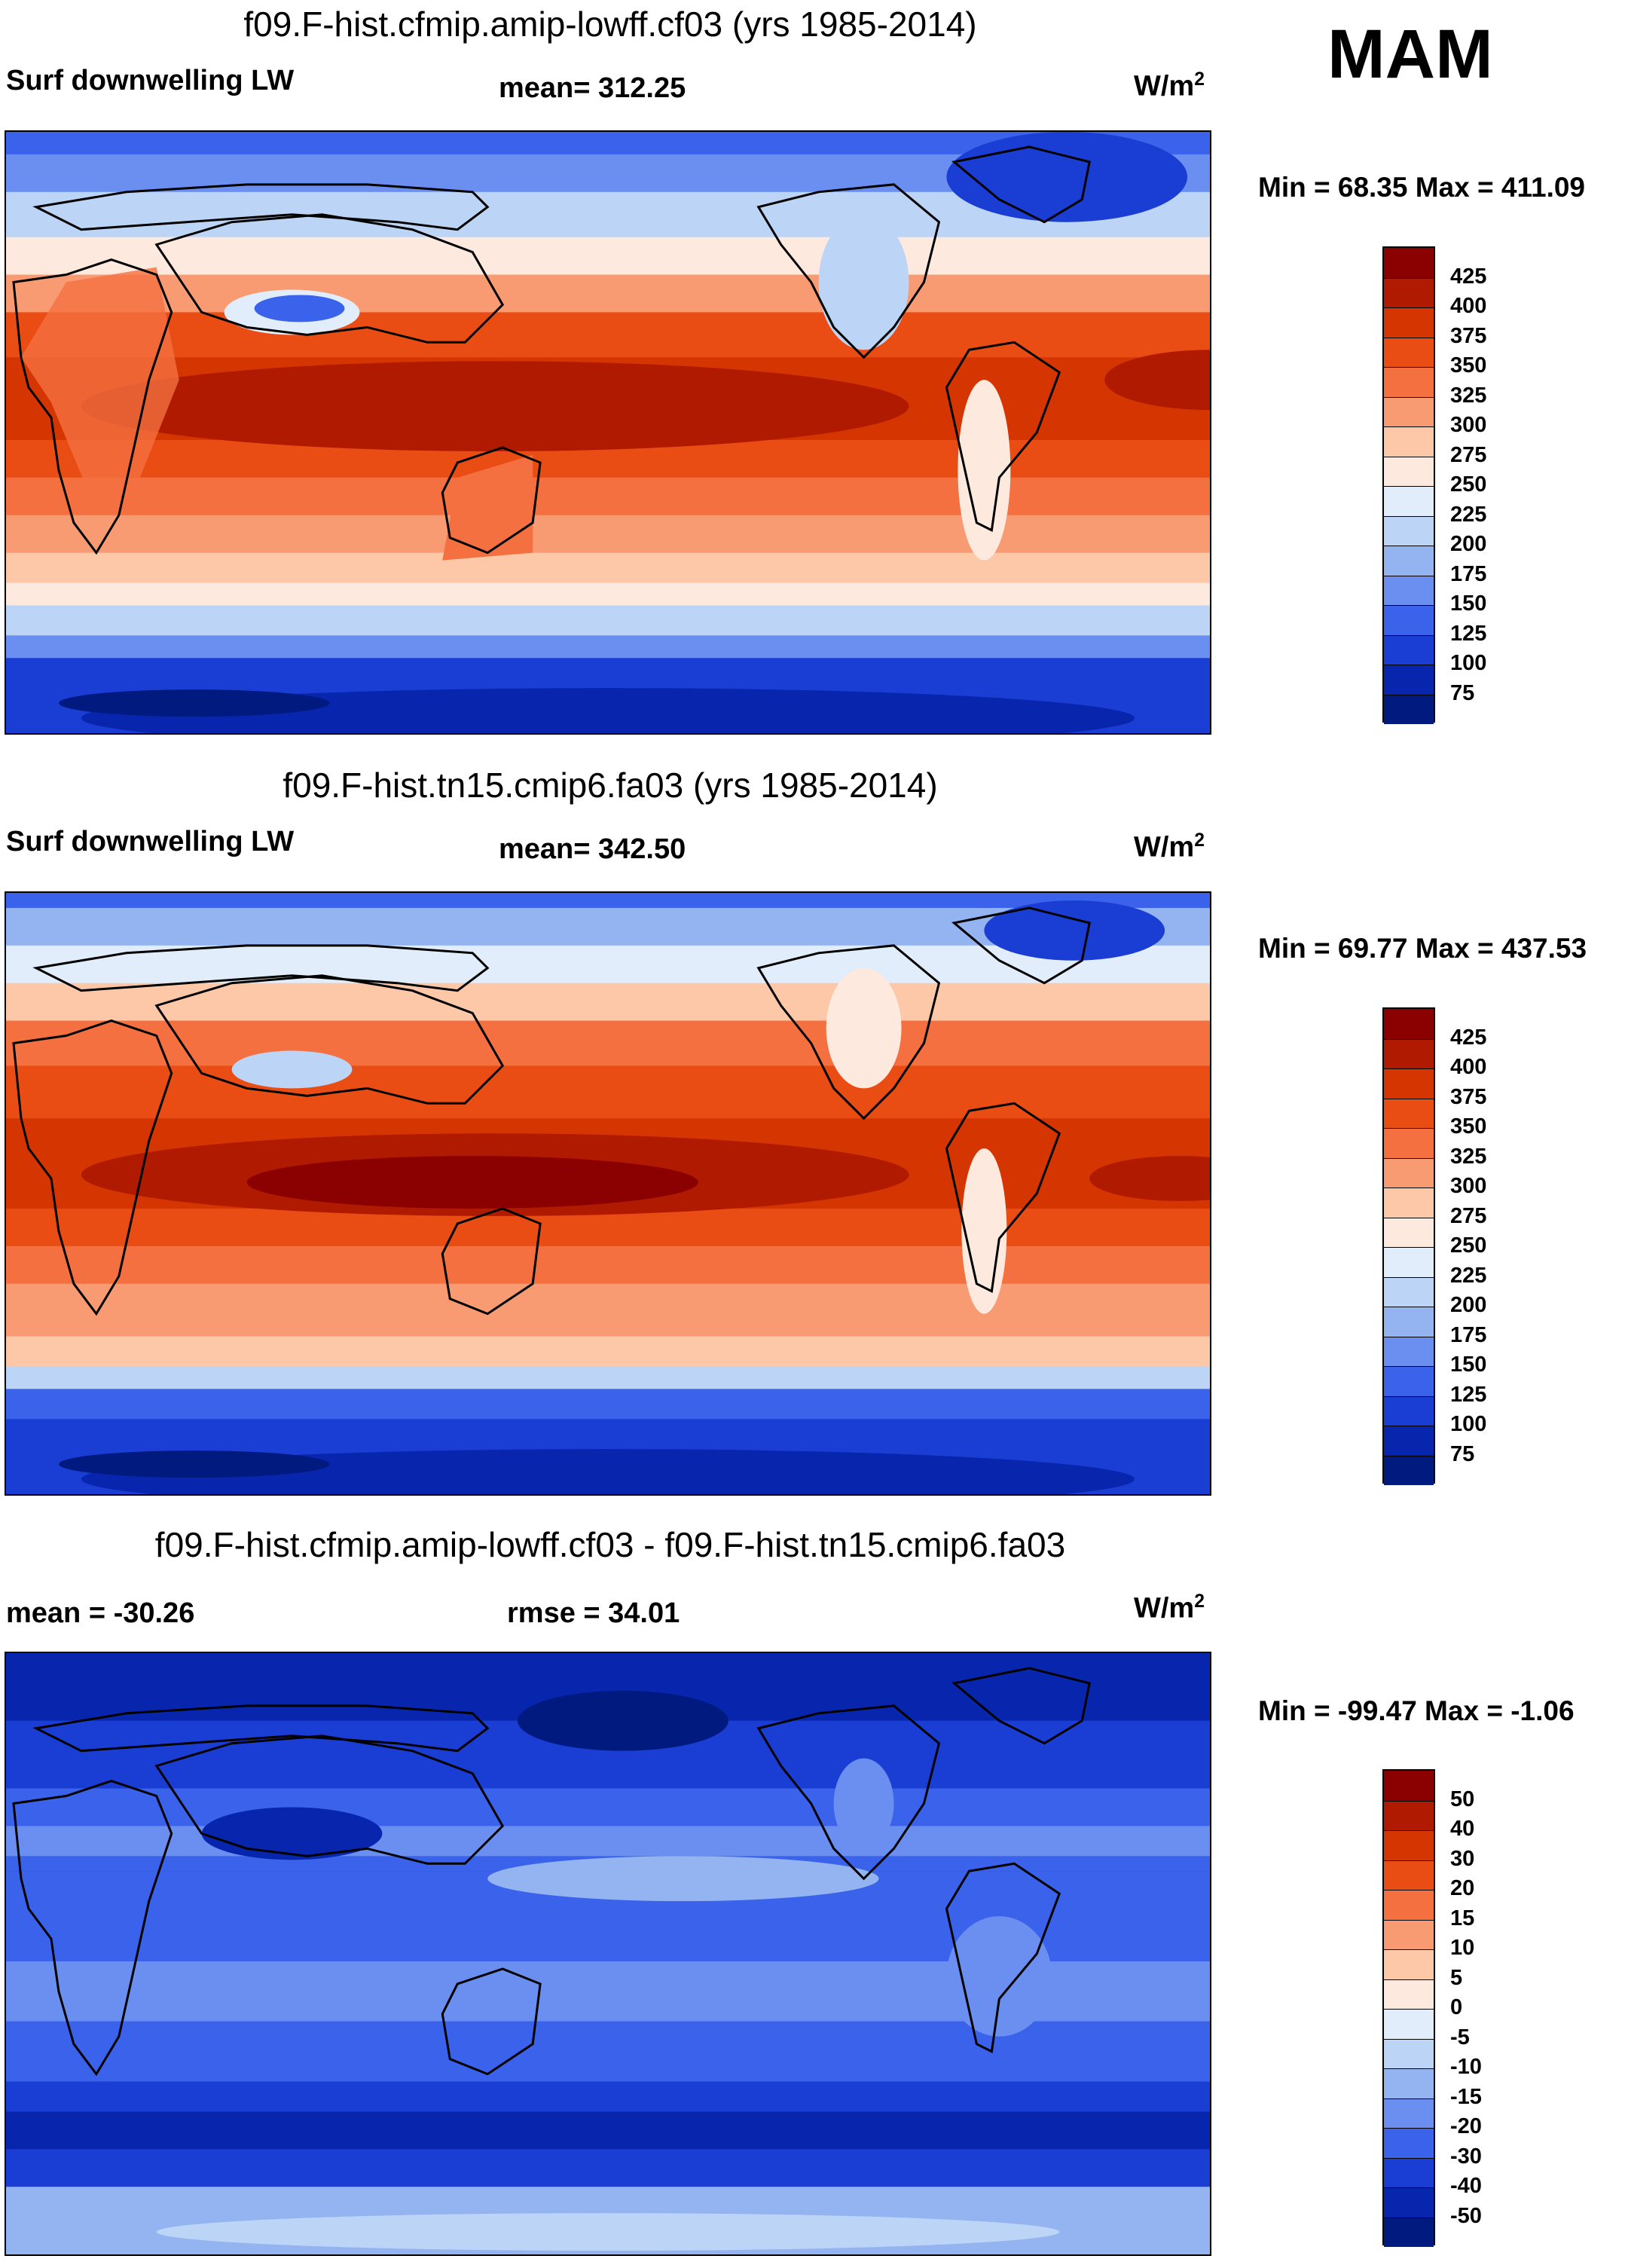 This screenshot has height=2268, width=1625. What do you see at coordinates (592, 849) in the screenshot?
I see `panel-2-mean-label: mean= 342.50` at bounding box center [592, 849].